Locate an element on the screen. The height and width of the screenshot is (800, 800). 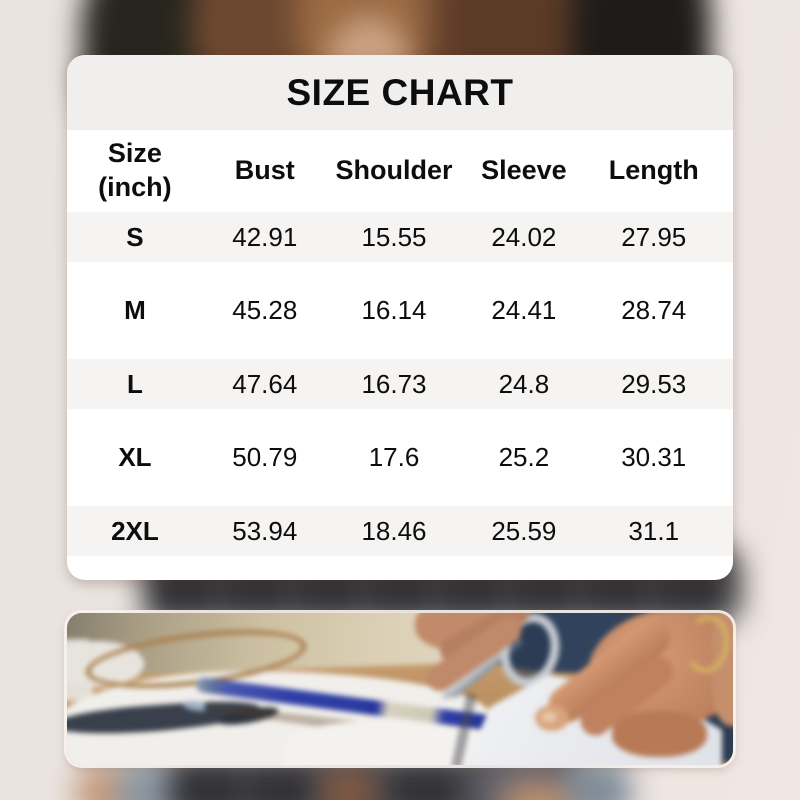
size-header-line2: (inch) is located at coordinates (135, 187).